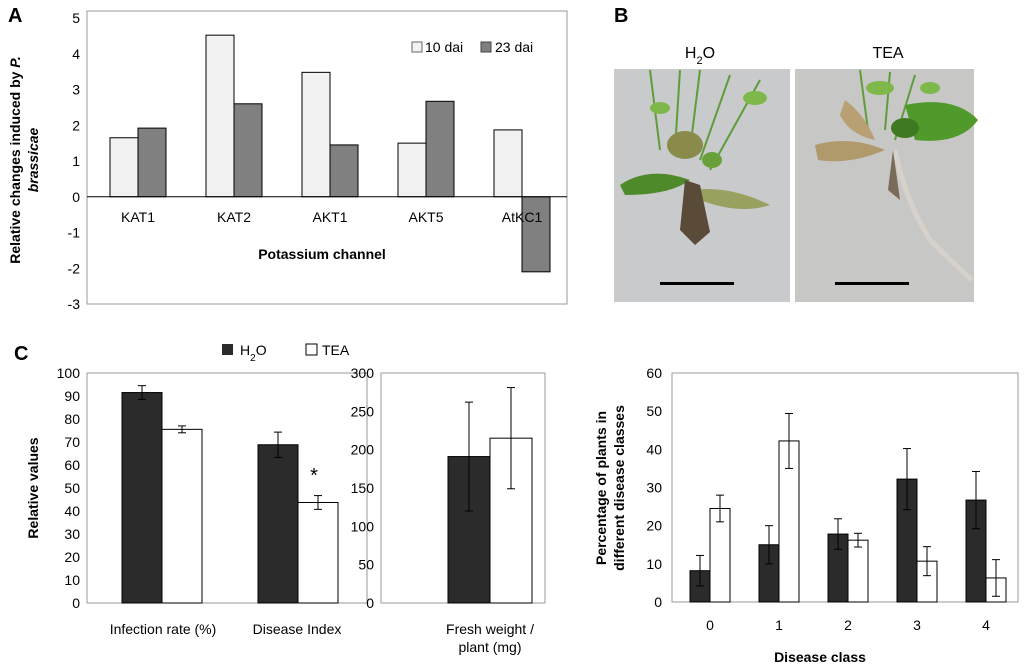 The height and width of the screenshot is (669, 1024). Describe the element at coordinates (76, 161) in the screenshot. I see `chartA-ytick: 1` at that location.